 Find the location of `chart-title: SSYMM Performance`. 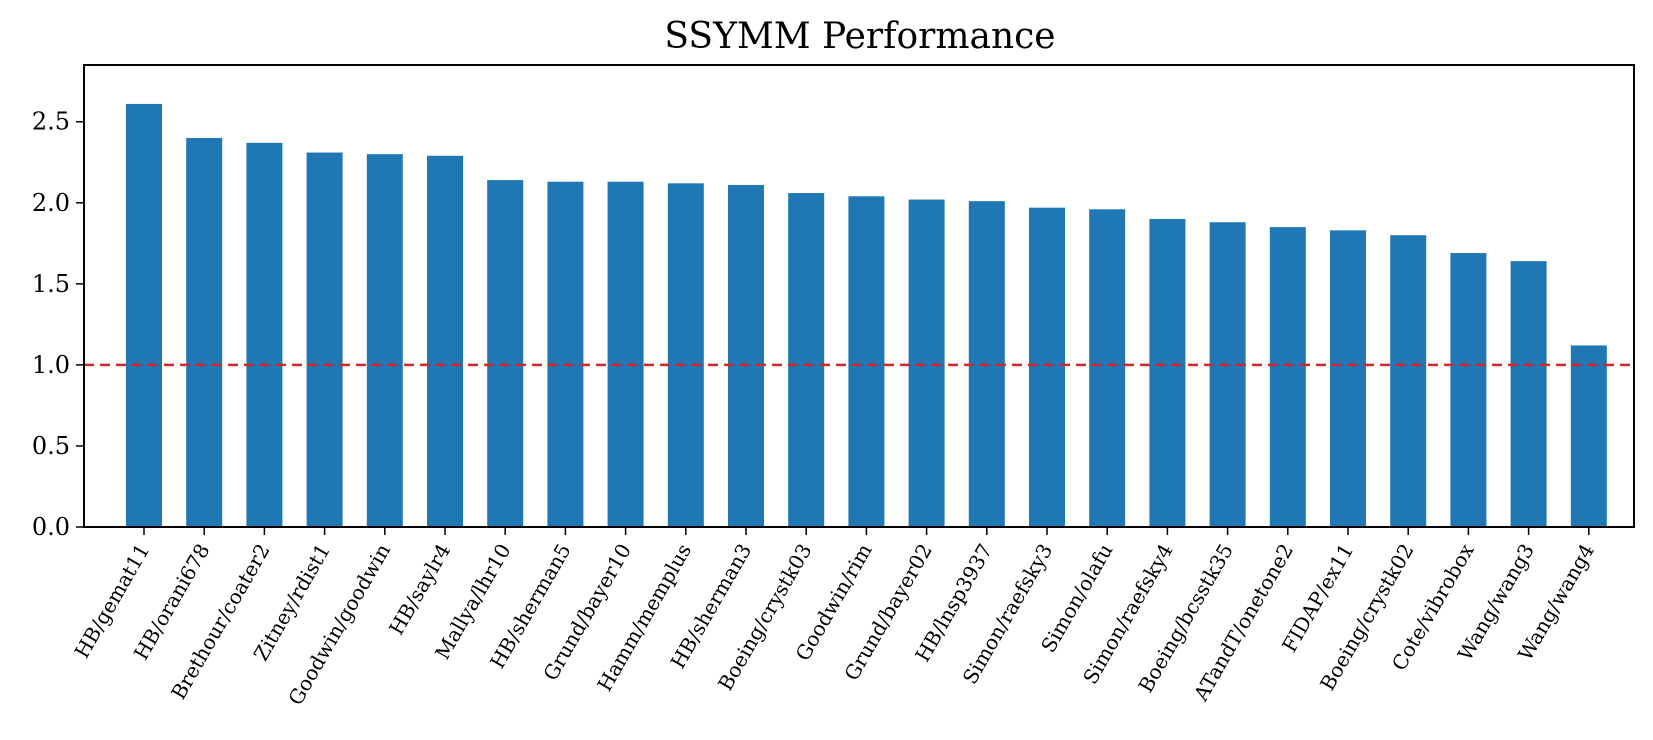

chart-title: SSYMM Performance is located at coordinates (859, 36).